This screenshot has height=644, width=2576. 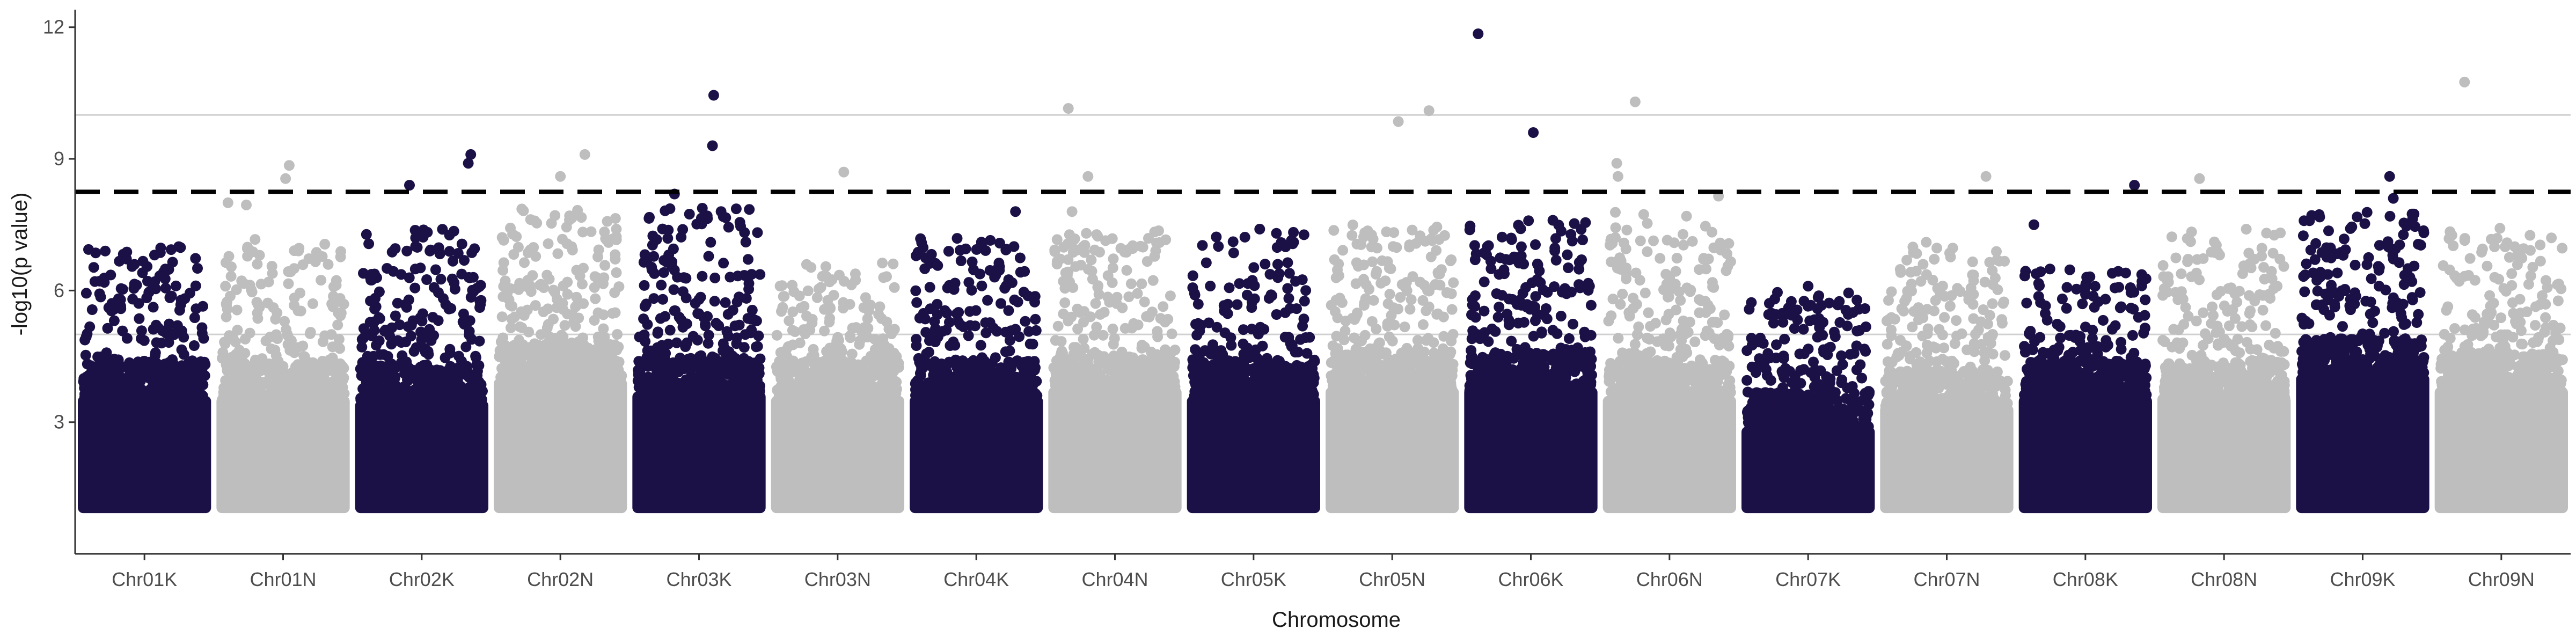 What do you see at coordinates (246, 204) in the screenshot?
I see `peak-point-Chr01N` at bounding box center [246, 204].